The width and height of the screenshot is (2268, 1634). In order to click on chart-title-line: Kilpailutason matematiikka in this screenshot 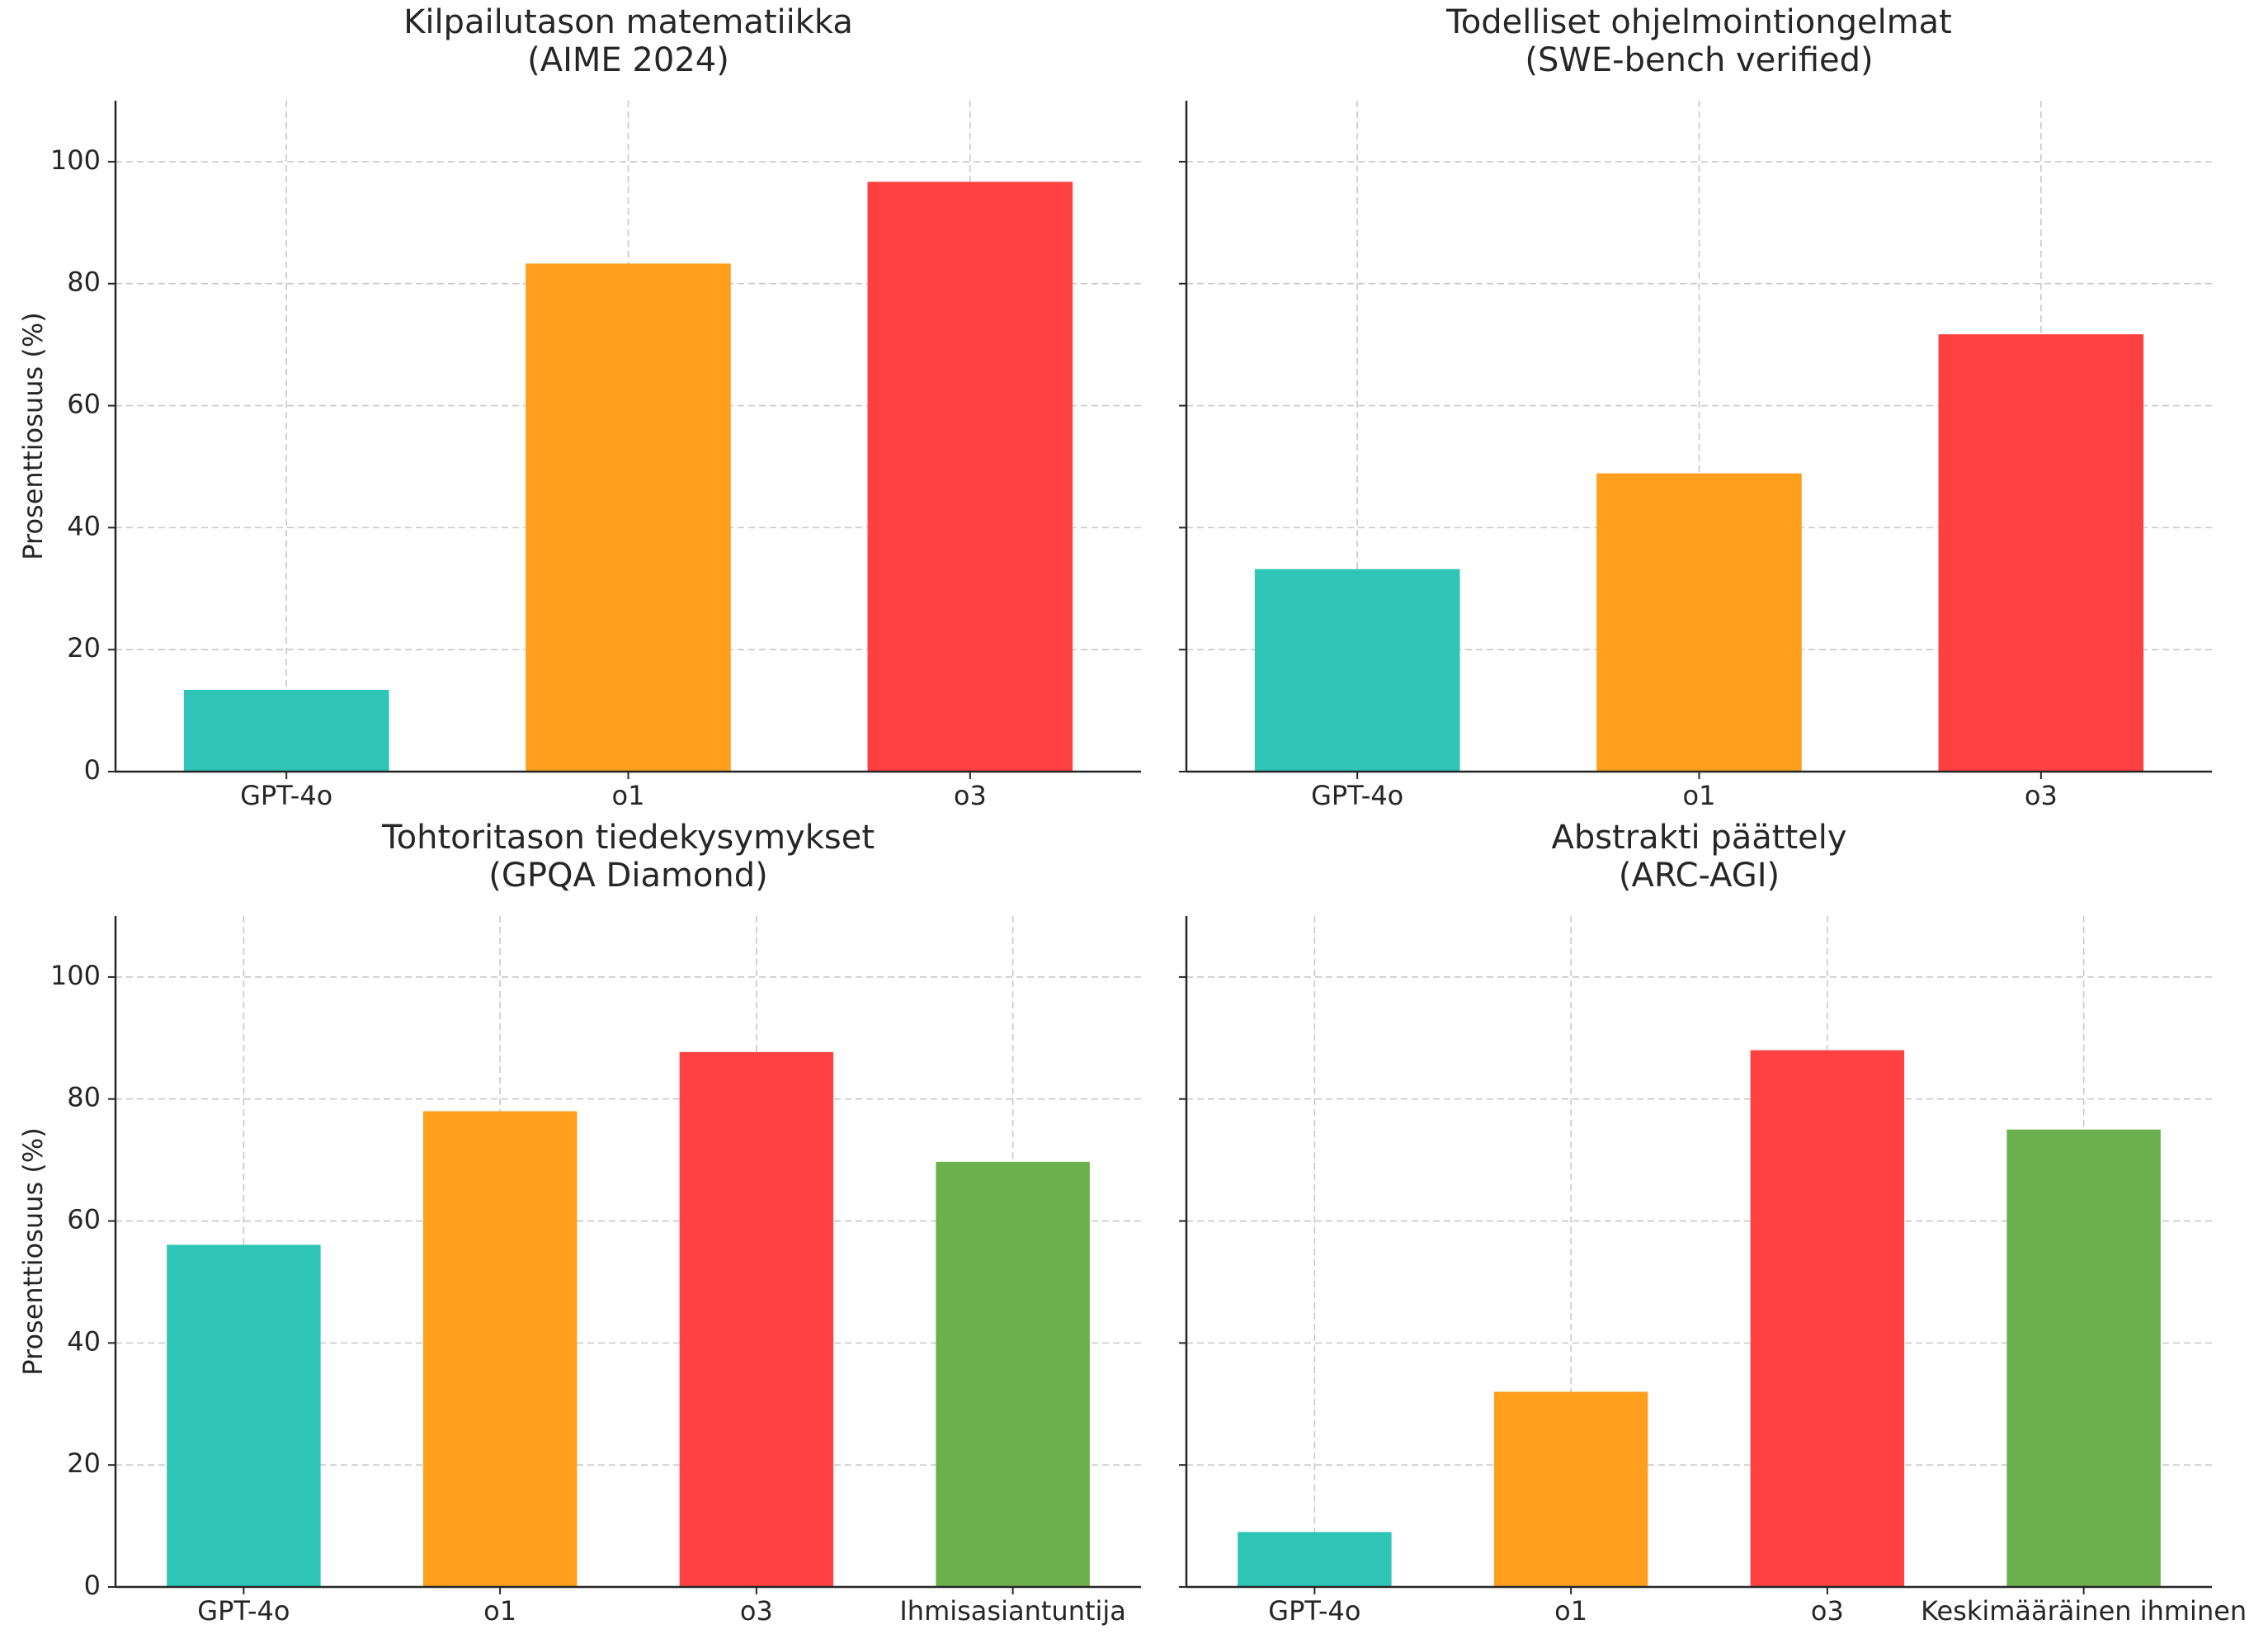, I will do `click(628, 22)`.